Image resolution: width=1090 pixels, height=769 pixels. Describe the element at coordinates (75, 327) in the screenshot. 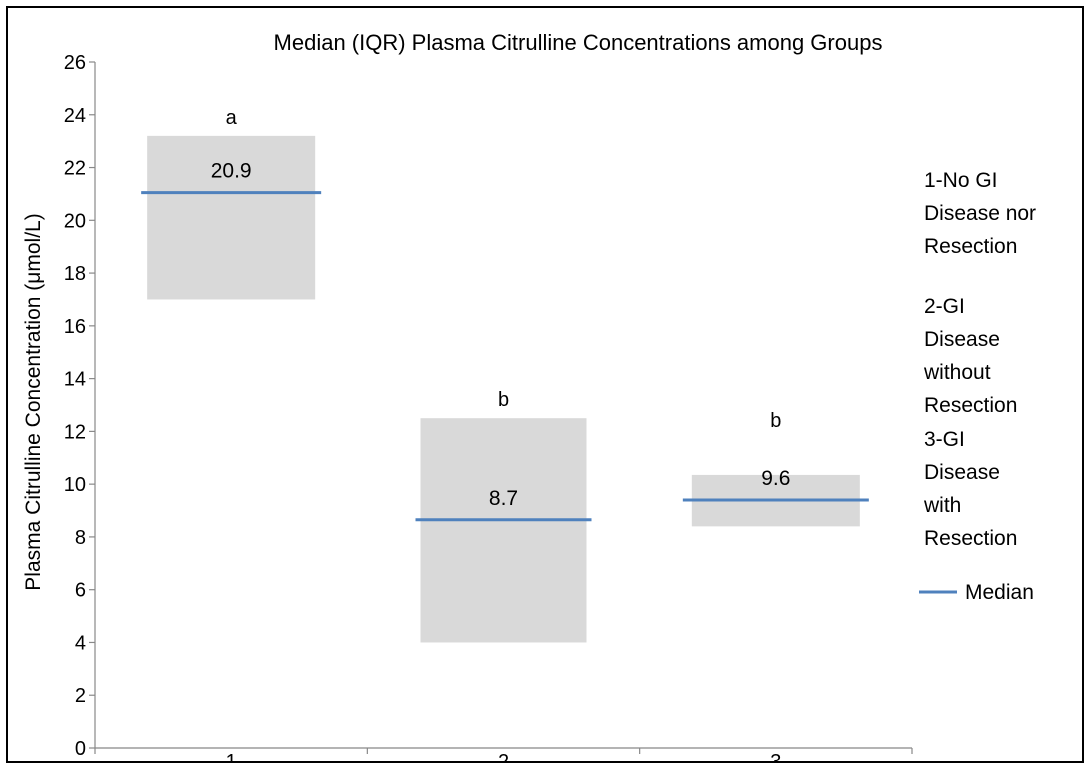

I see `y-tick-label: 16` at that location.